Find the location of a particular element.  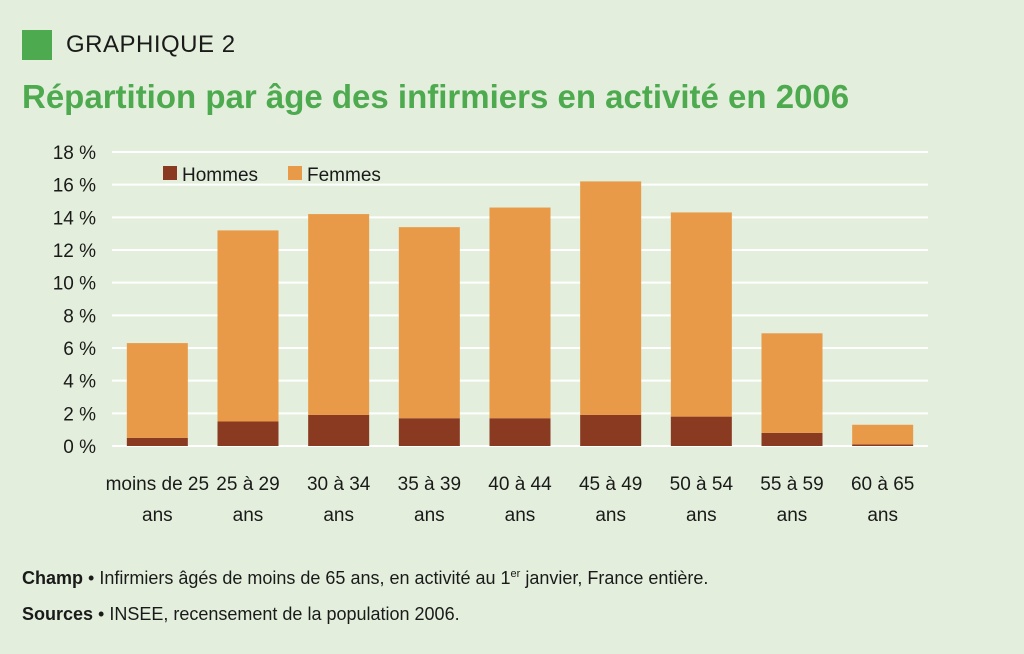

legend-swatch-hommes is located at coordinates (170, 173).